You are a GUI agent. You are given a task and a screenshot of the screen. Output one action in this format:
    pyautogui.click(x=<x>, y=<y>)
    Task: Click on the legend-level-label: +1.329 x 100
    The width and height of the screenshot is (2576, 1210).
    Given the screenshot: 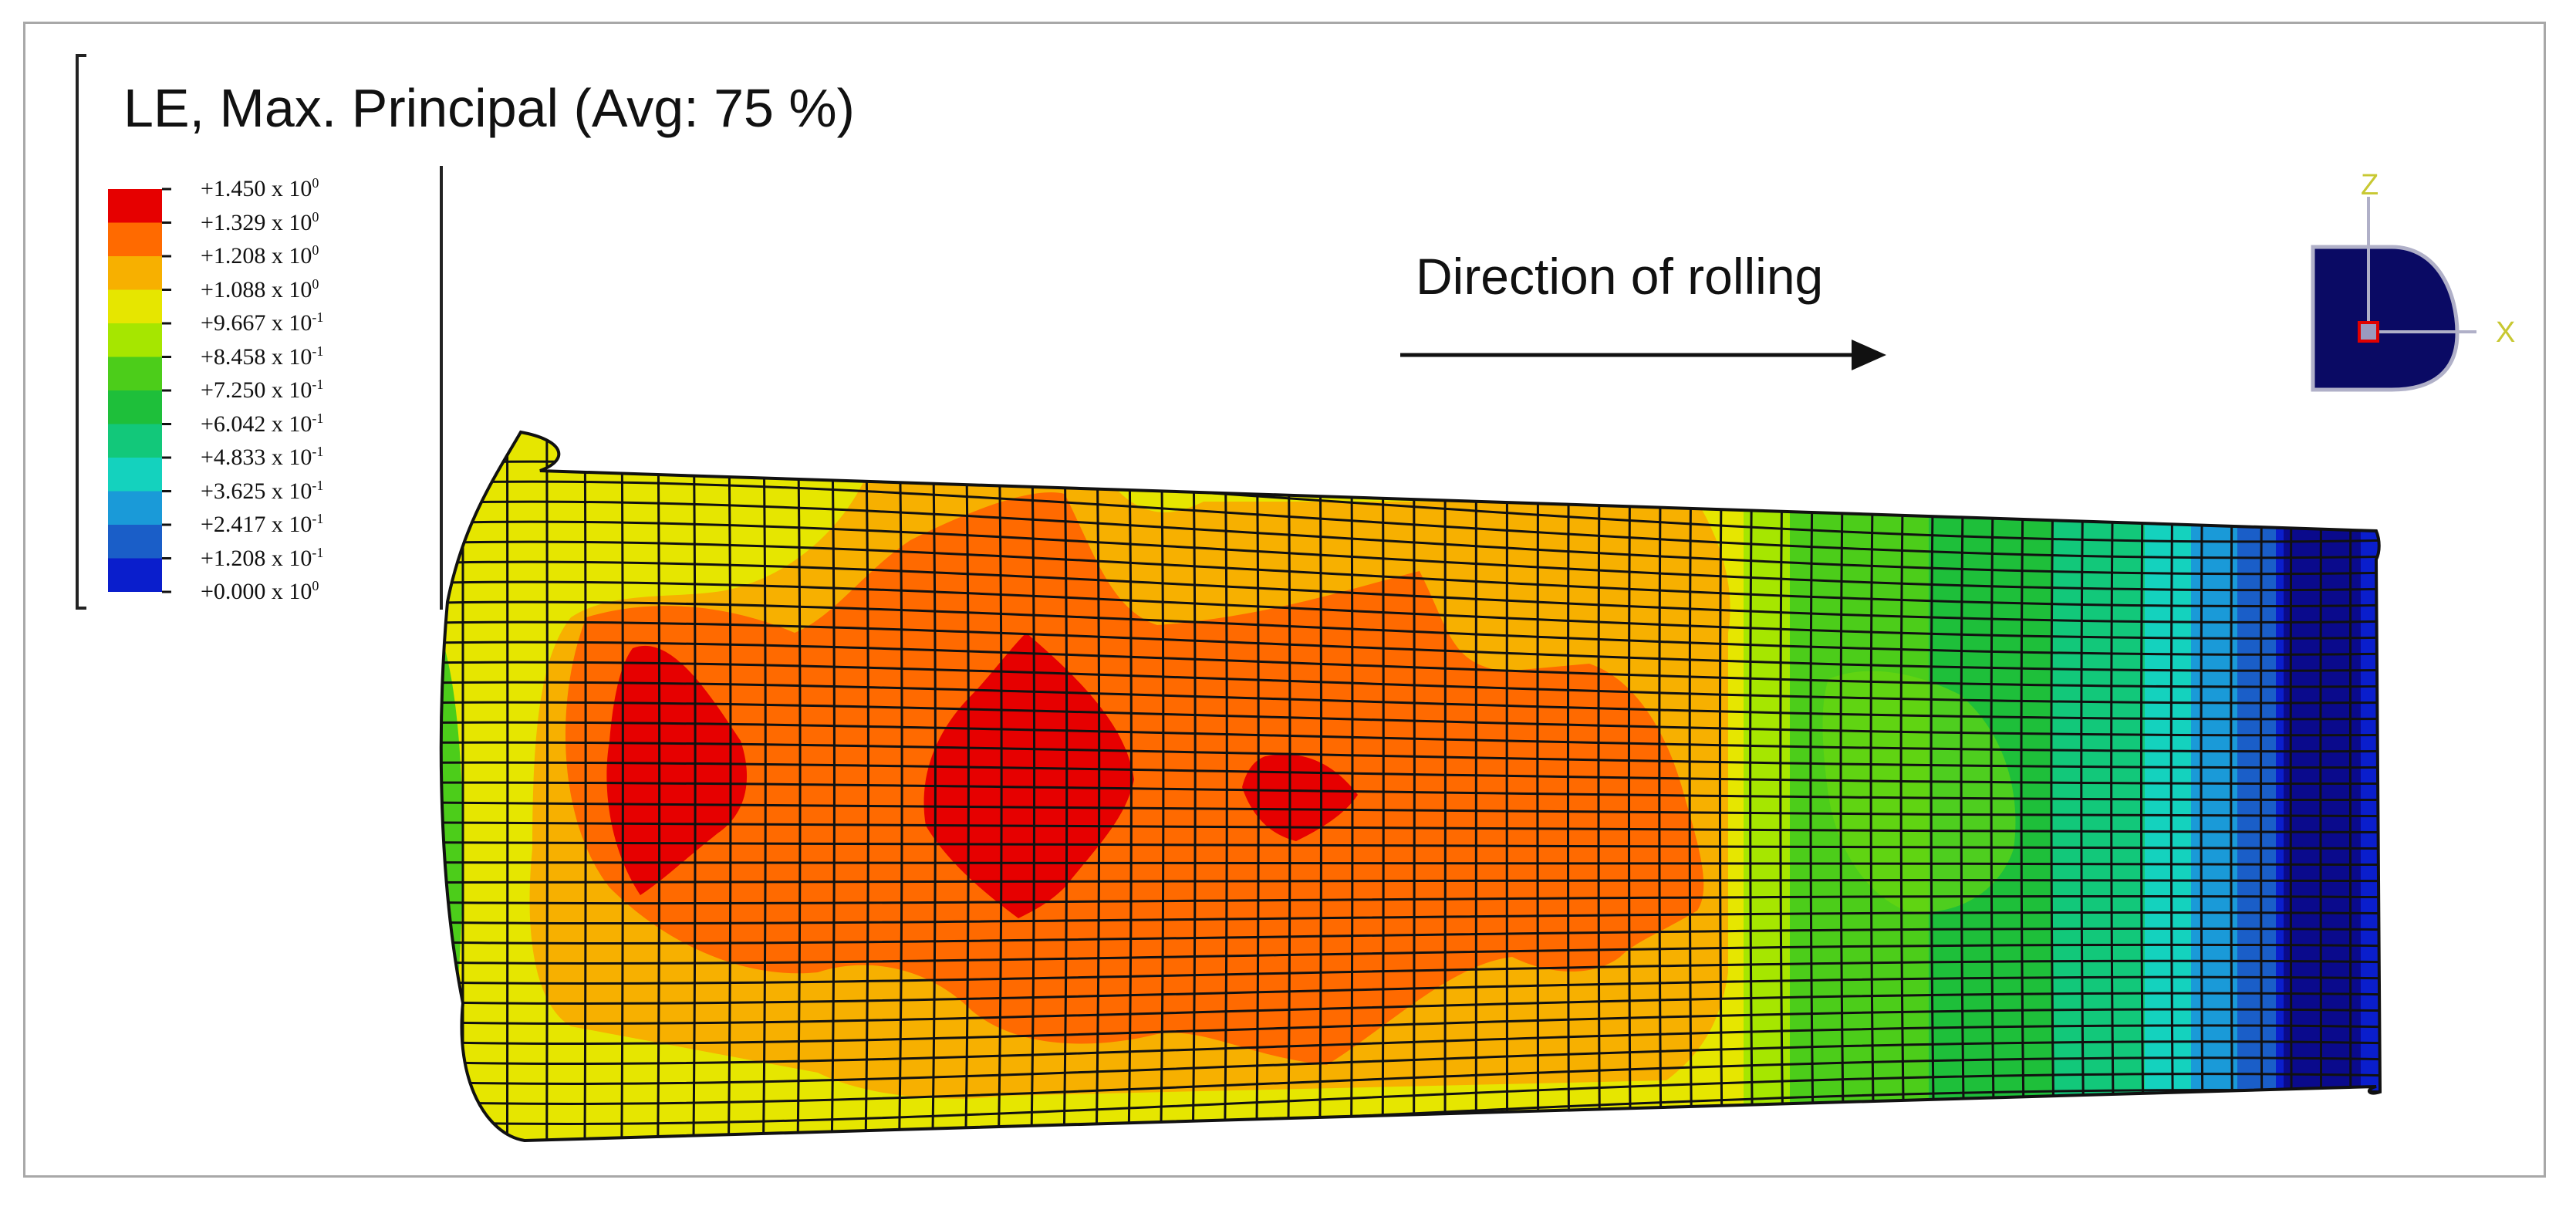 What is the action you would take?
    pyautogui.click(x=260, y=221)
    